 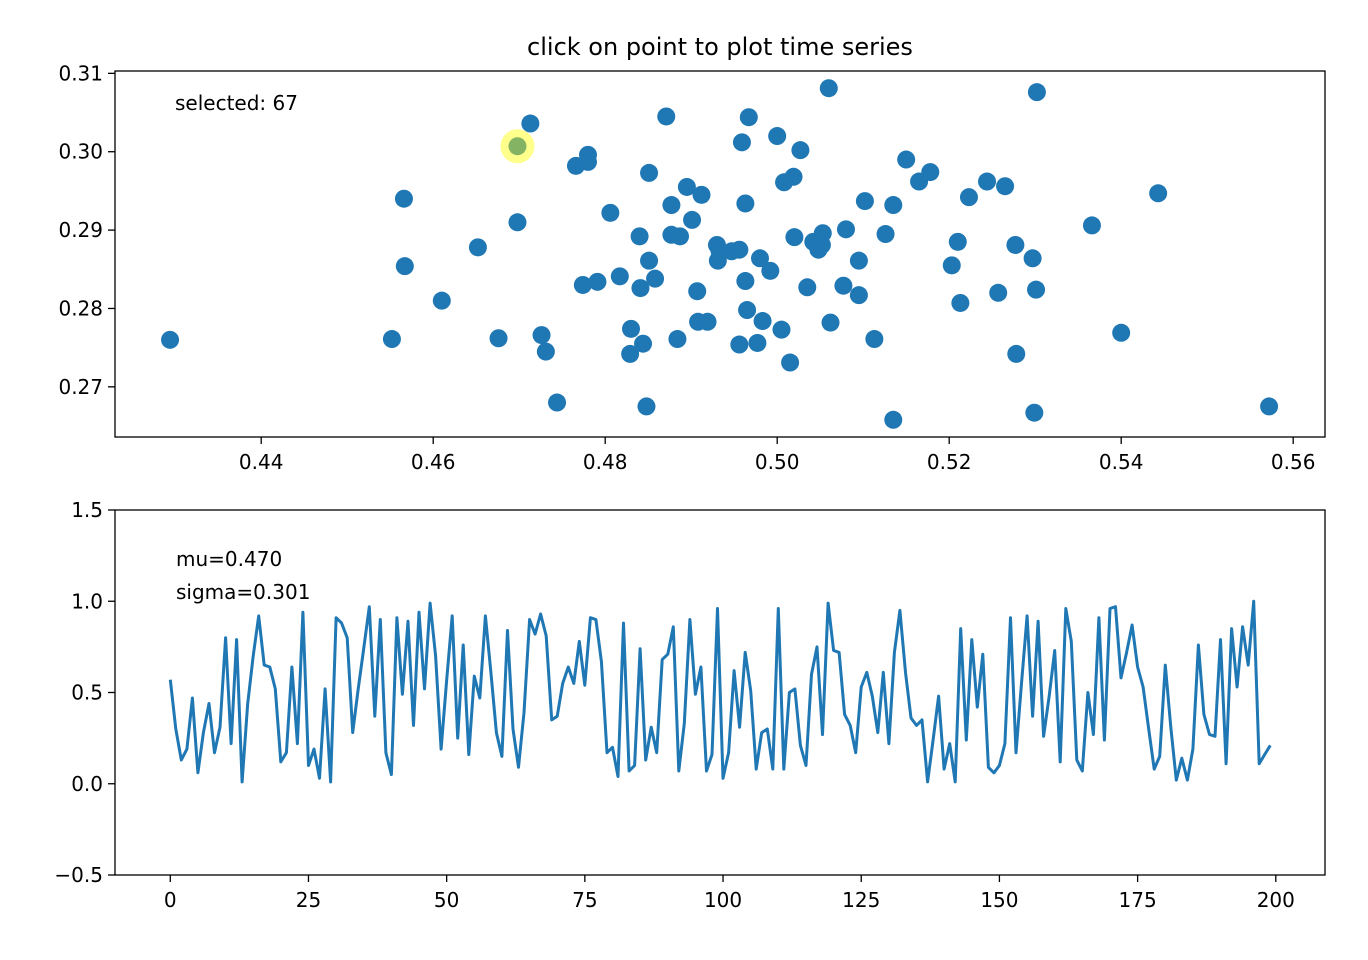 I want to click on chart-title: click on point to plot time series, so click(x=720, y=47).